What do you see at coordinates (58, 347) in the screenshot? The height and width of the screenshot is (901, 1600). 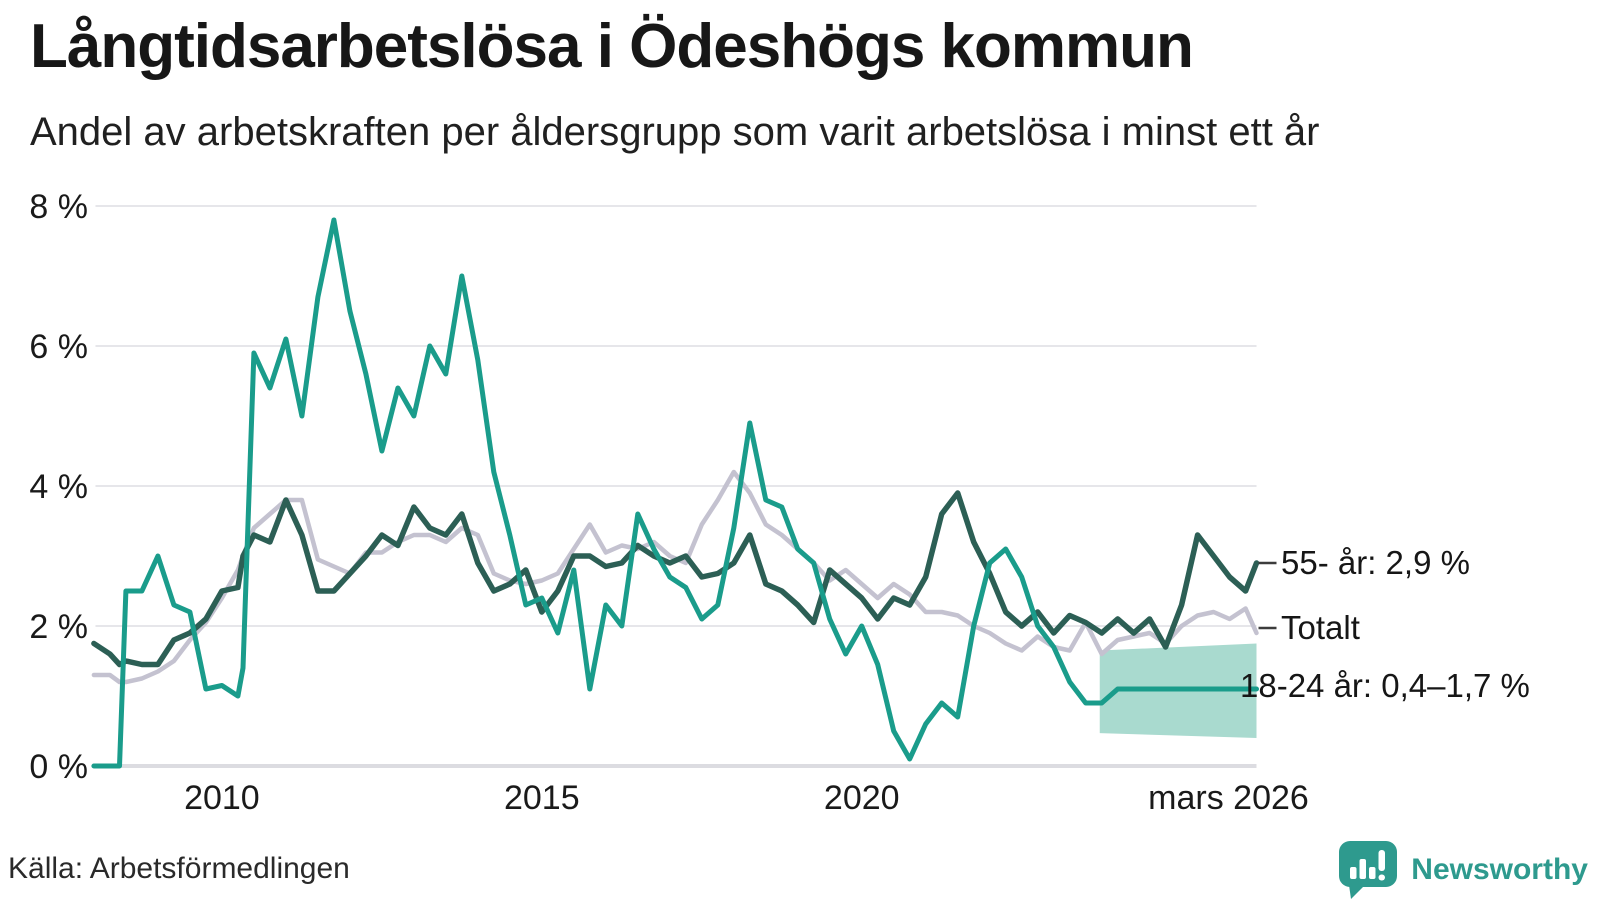 I see `y-tick-label: 6 %` at bounding box center [58, 347].